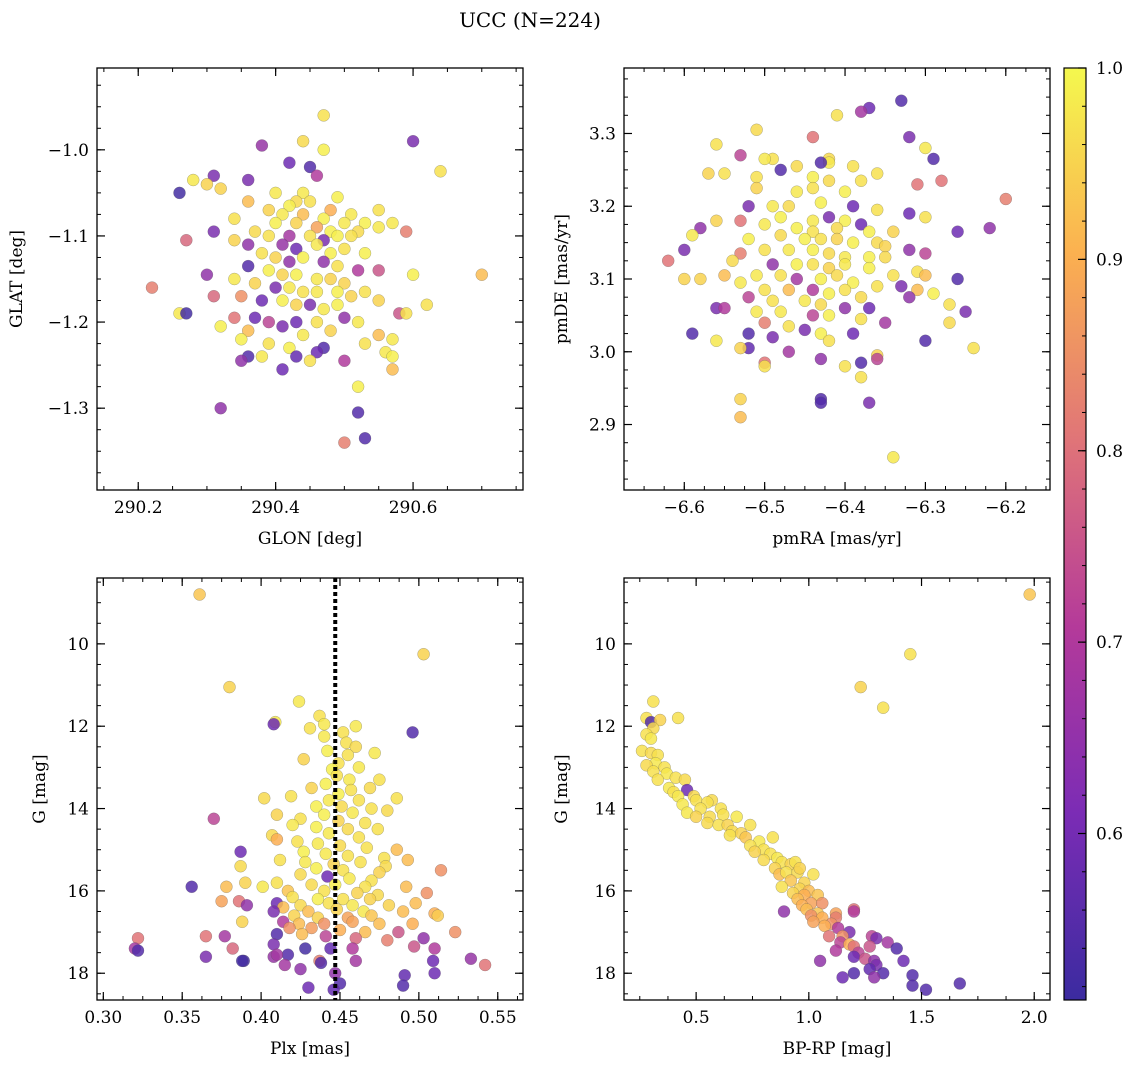  I want to click on y-axis-label: GLAT [deg], so click(17, 279).